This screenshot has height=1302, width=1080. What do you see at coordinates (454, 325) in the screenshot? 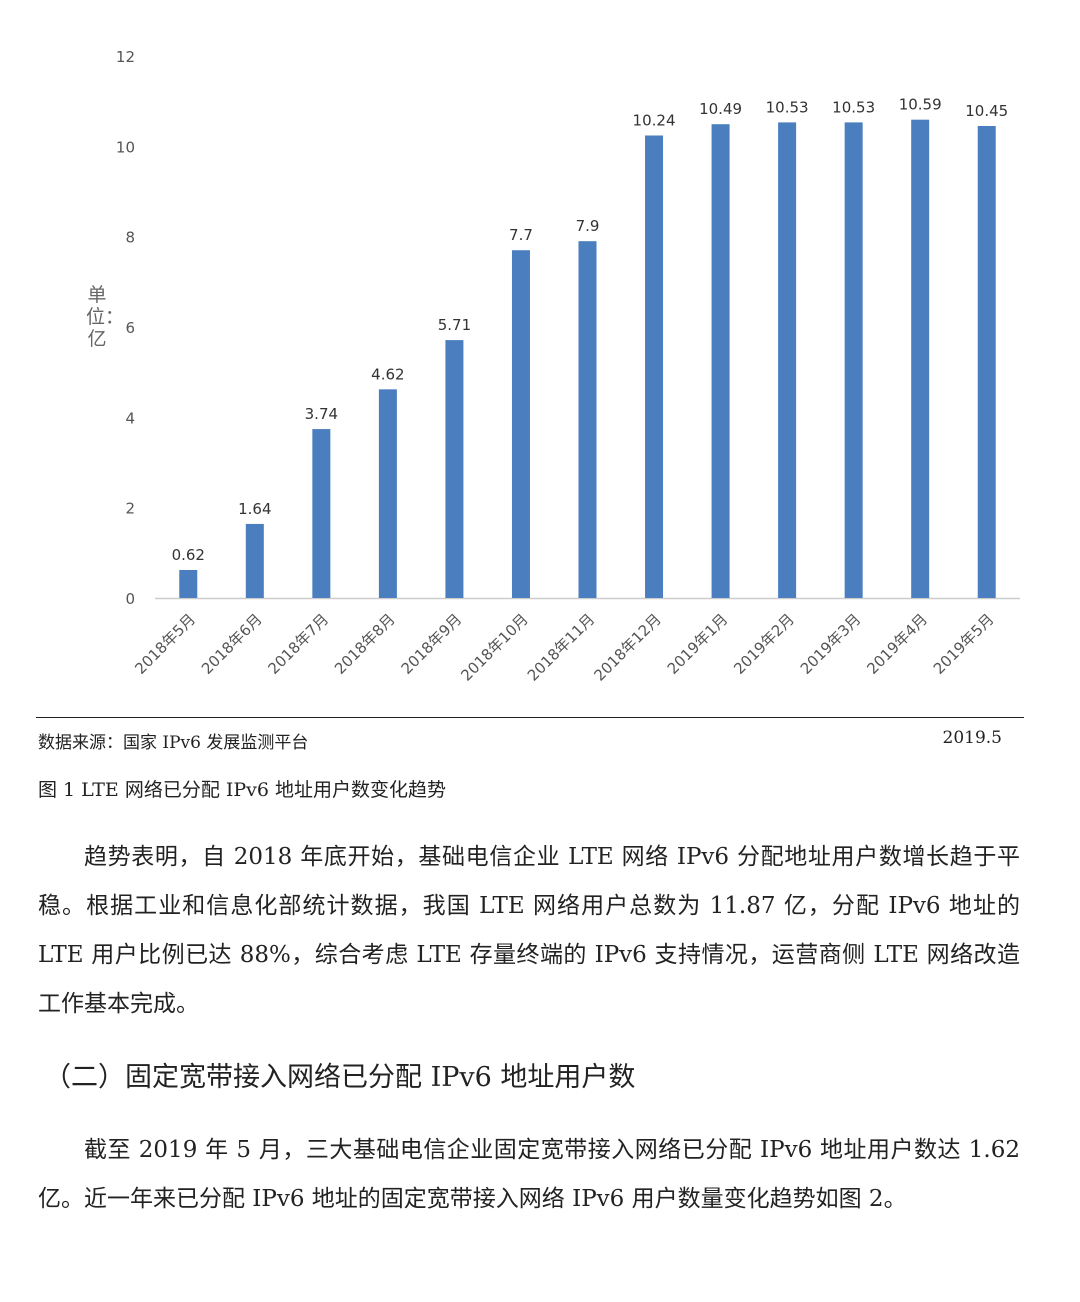
I see `data-label: 5.71` at bounding box center [454, 325].